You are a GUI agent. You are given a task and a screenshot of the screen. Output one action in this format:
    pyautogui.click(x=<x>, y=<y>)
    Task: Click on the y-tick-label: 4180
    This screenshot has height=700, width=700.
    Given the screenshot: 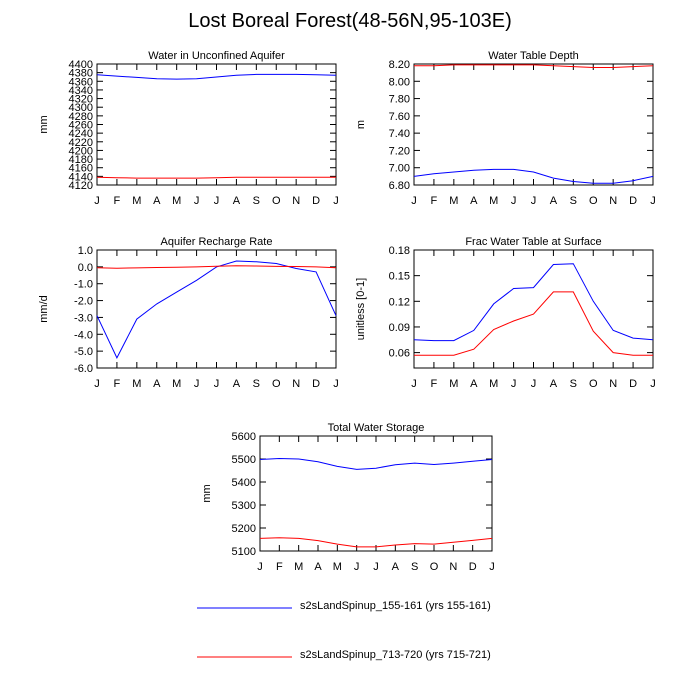 What is the action you would take?
    pyautogui.click(x=81, y=160)
    